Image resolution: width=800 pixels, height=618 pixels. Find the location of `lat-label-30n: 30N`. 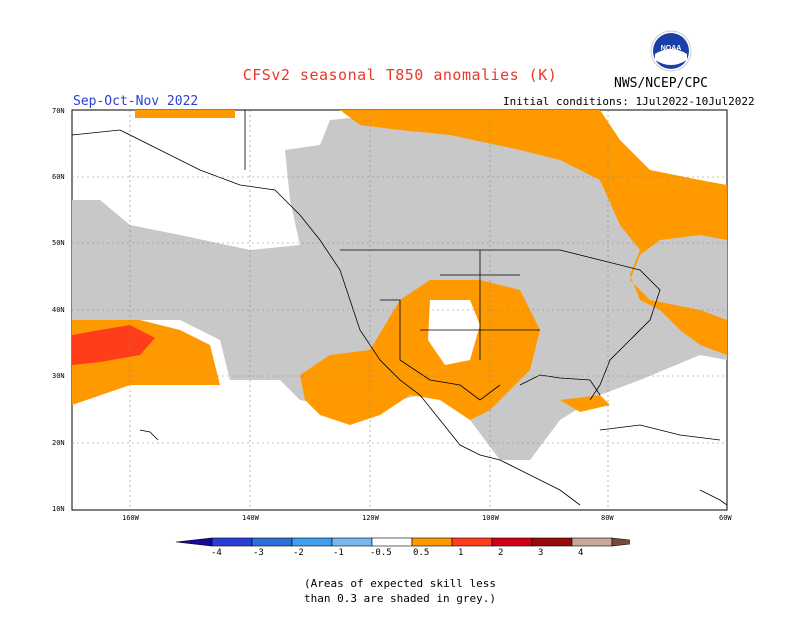

lat-label-30n: 30N is located at coordinates (58, 376).